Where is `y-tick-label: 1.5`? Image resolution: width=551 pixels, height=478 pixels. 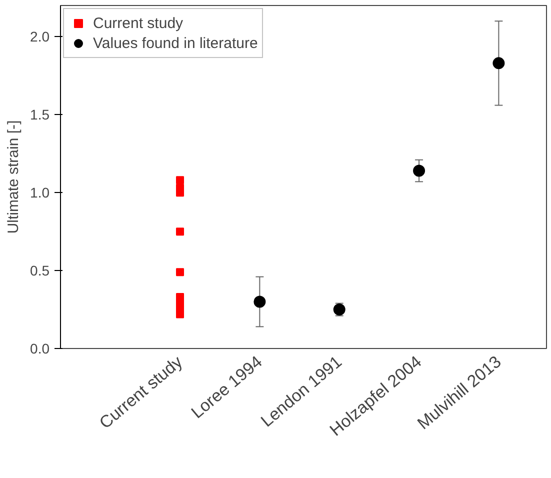
y-tick-label: 1.5 is located at coordinates (40, 114).